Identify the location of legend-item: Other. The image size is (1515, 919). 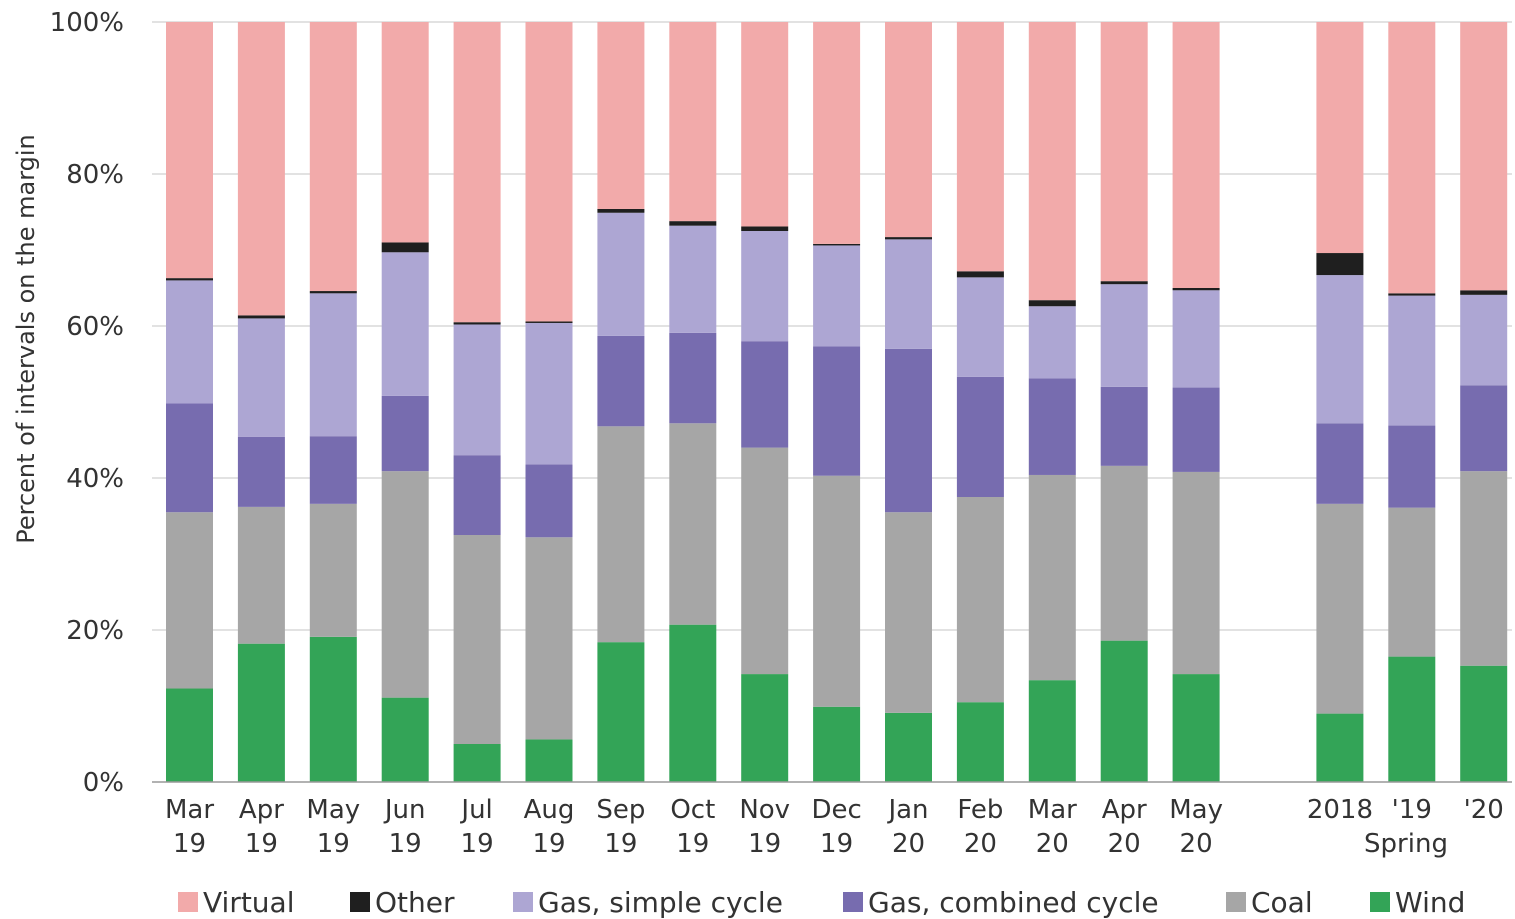
(402, 902).